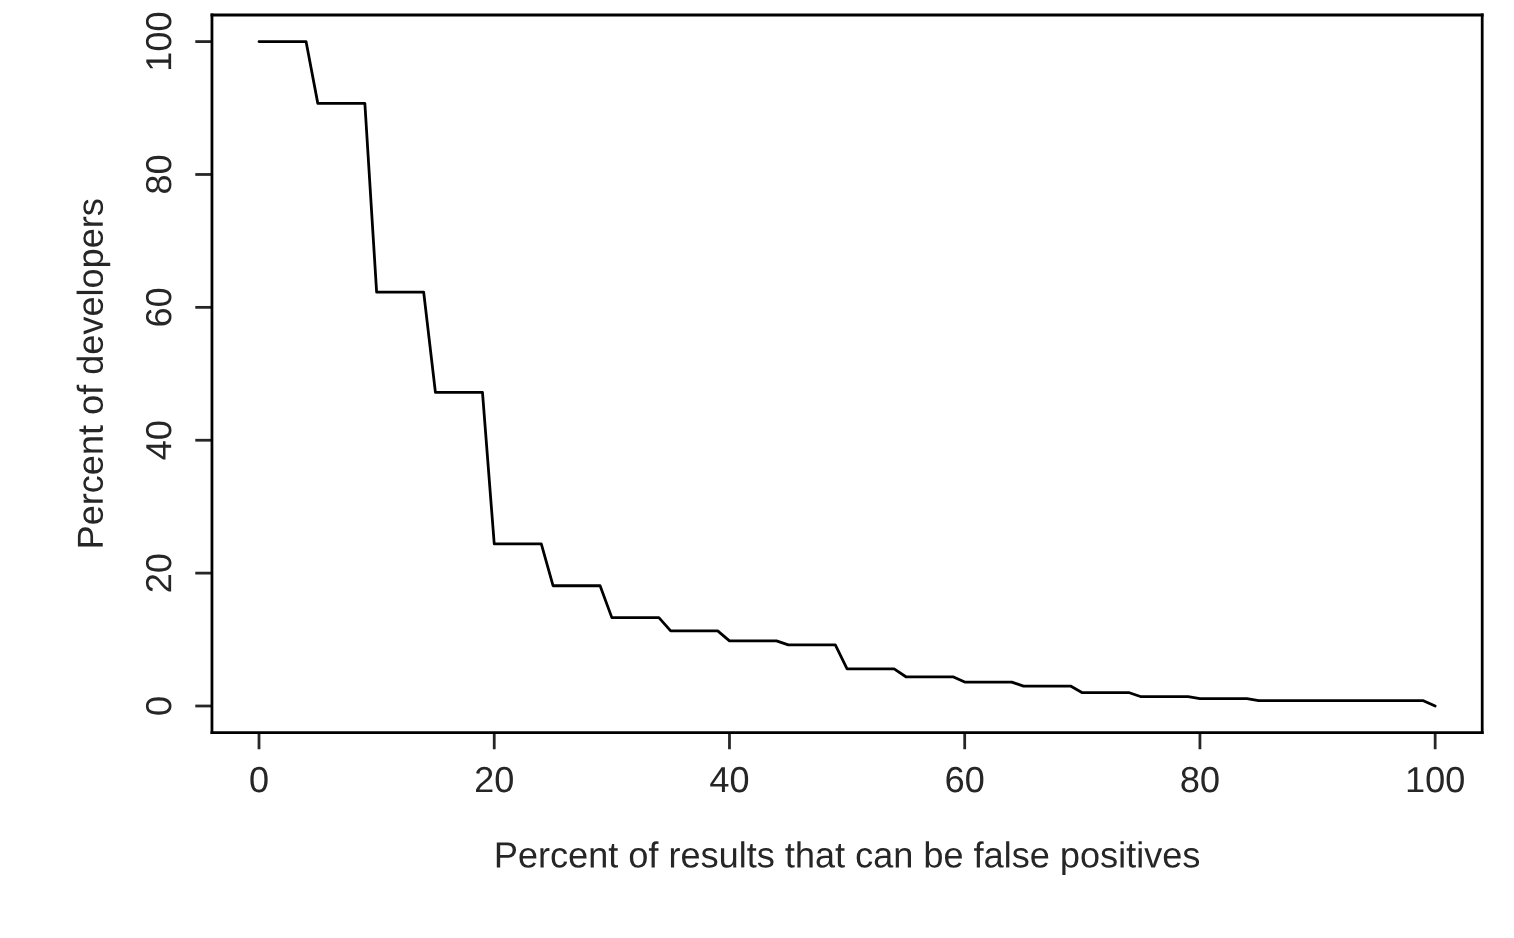  What do you see at coordinates (93, 373) in the screenshot?
I see `y-axis-title: Percent of developers` at bounding box center [93, 373].